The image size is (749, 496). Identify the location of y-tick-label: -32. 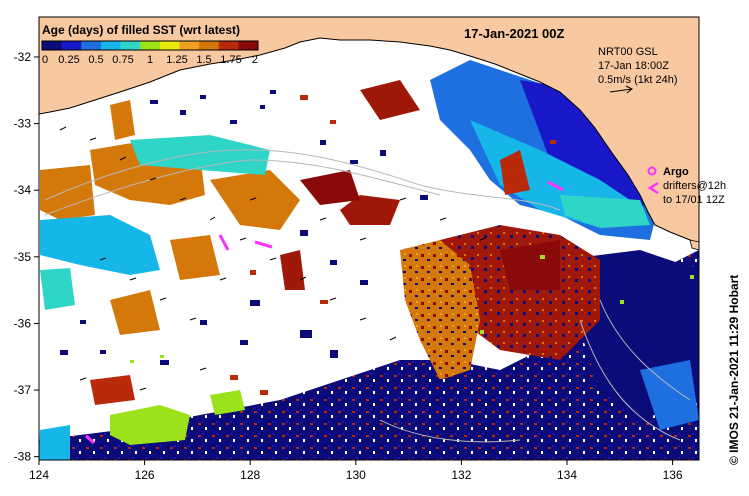
(23, 57).